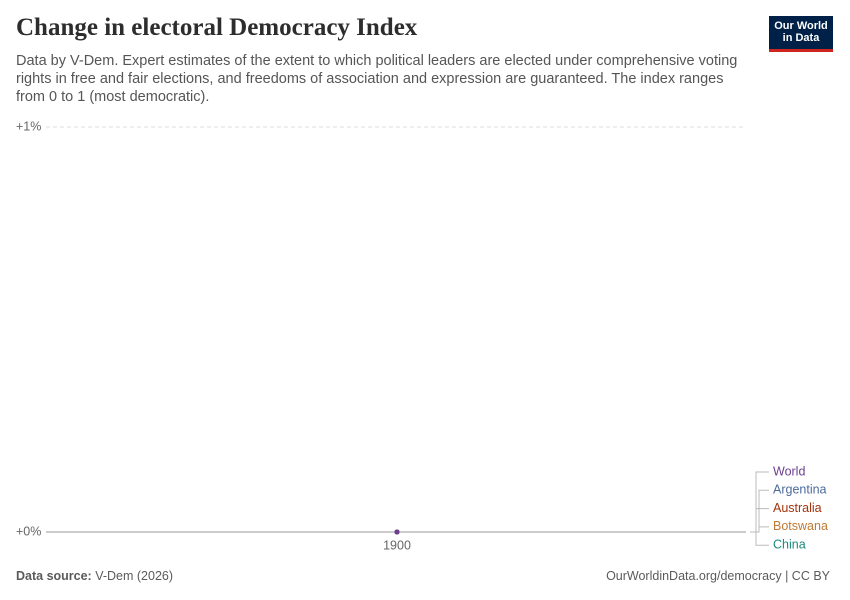  What do you see at coordinates (134, 576) in the screenshot?
I see `source-text: V-Dem (2026)` at bounding box center [134, 576].